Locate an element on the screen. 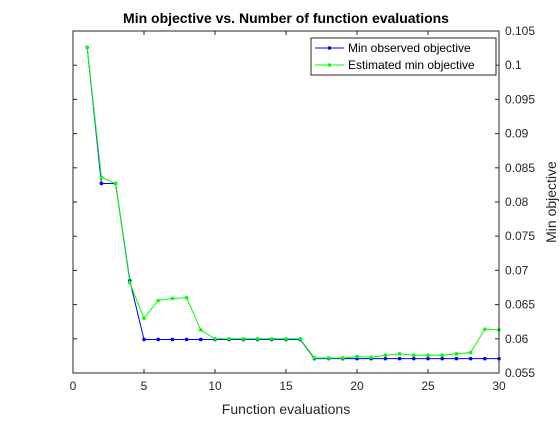 The image size is (560, 425). legend-label: Min observed objective is located at coordinates (409, 48).